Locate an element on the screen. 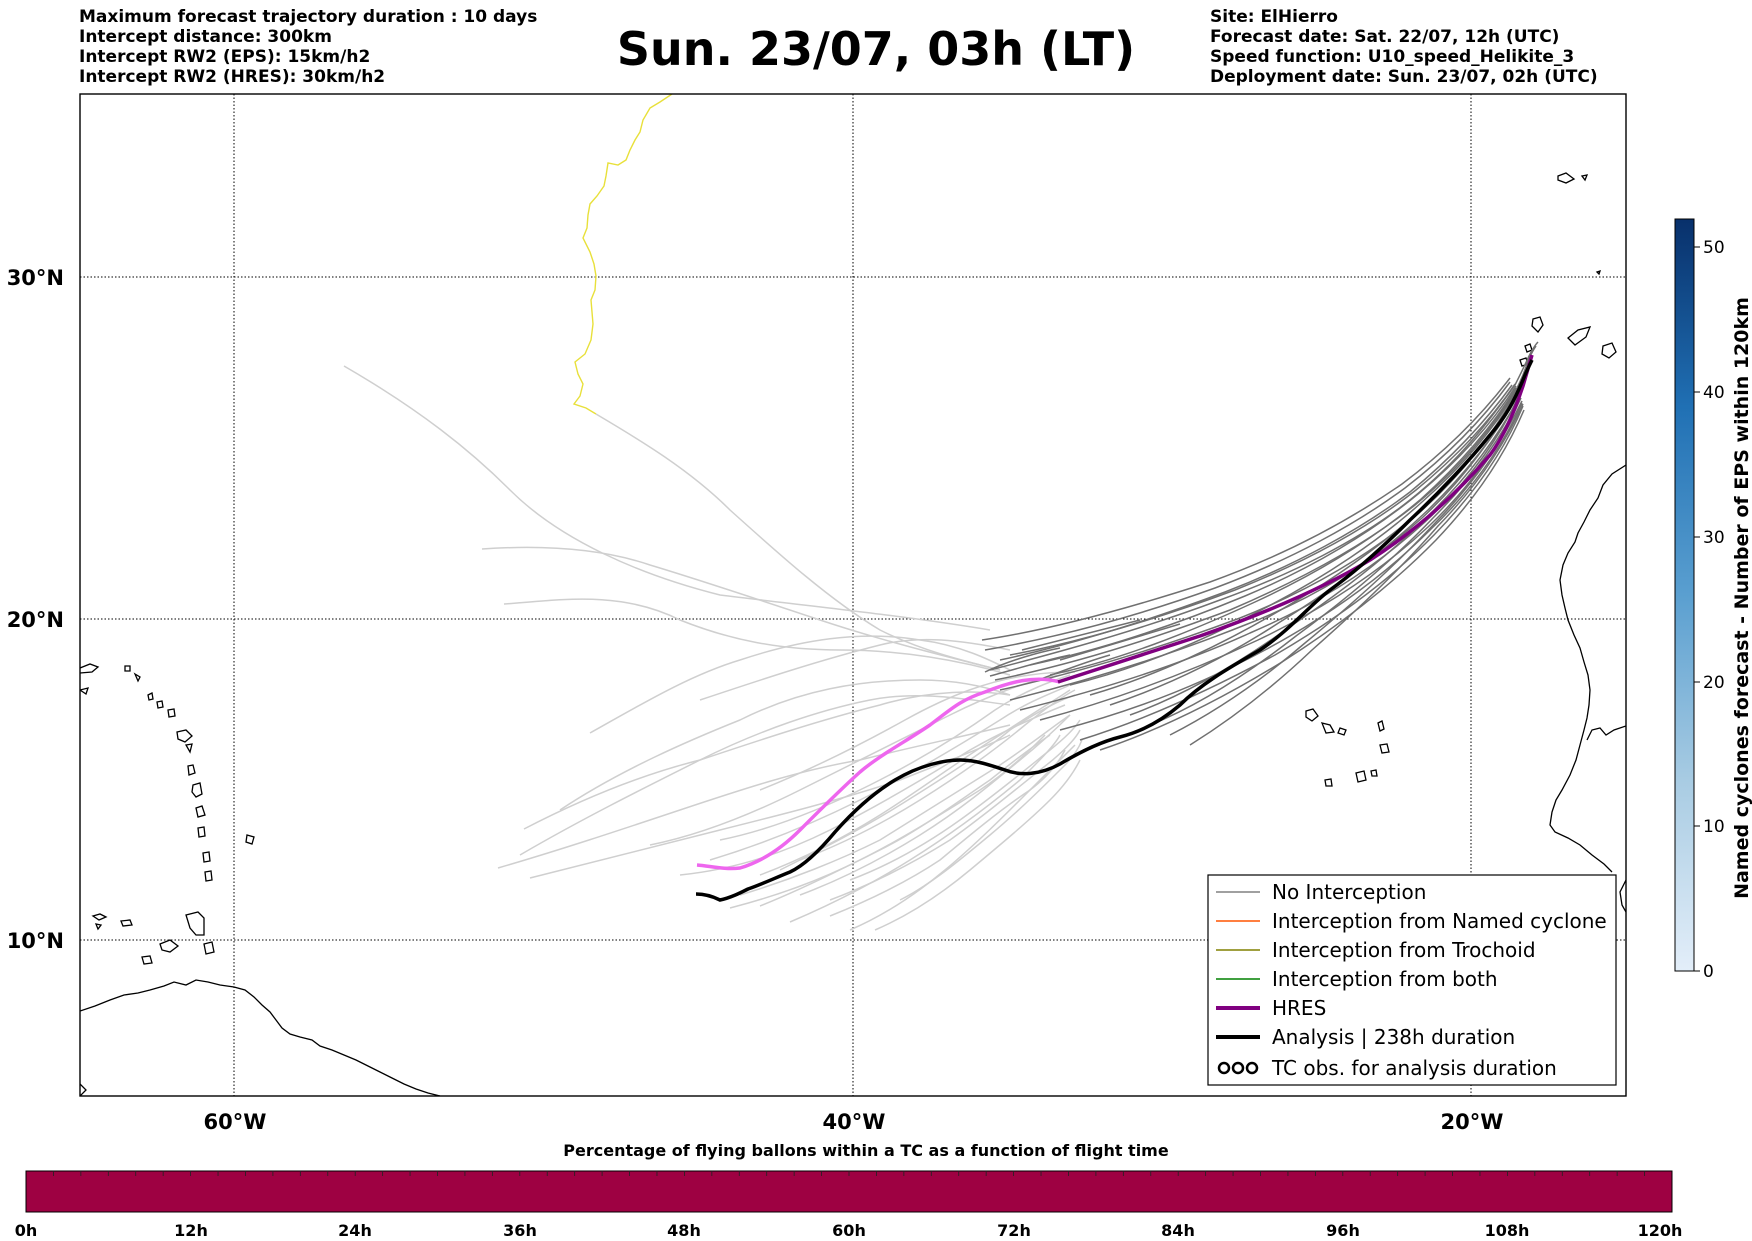  header-line: Intercept distance: 300km is located at coordinates (205, 37).